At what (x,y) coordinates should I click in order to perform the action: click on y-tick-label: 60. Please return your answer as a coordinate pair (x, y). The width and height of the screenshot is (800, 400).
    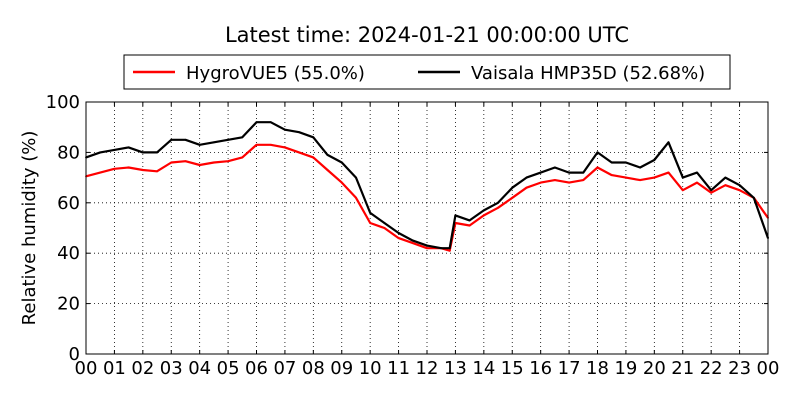
    Looking at the image, I should click on (68, 203).